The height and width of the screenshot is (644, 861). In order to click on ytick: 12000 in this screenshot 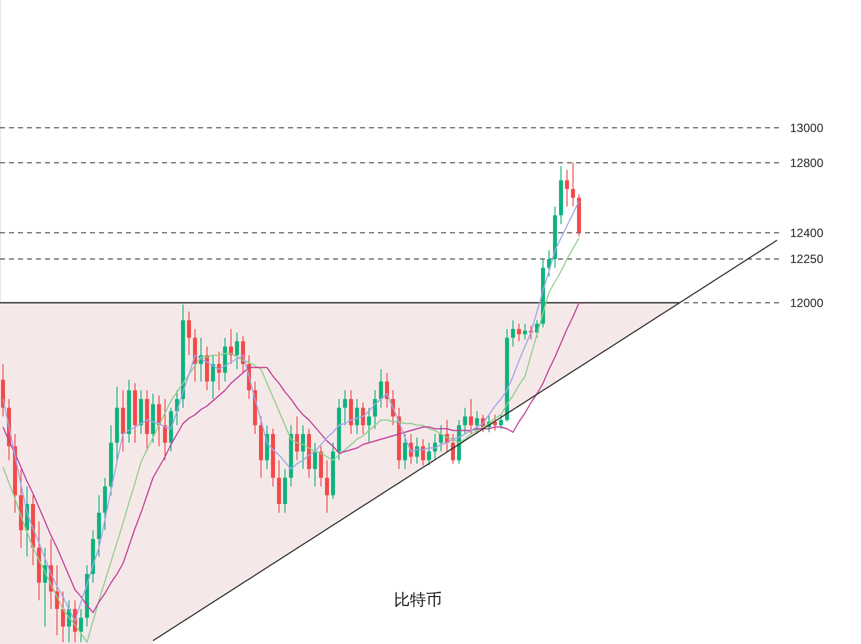, I will do `click(807, 303)`.